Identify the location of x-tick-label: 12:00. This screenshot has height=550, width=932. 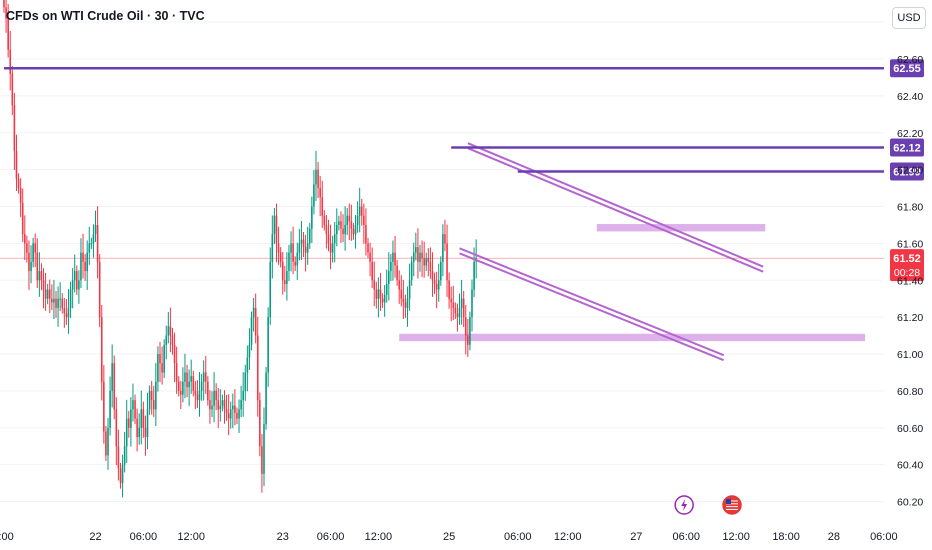
(568, 537).